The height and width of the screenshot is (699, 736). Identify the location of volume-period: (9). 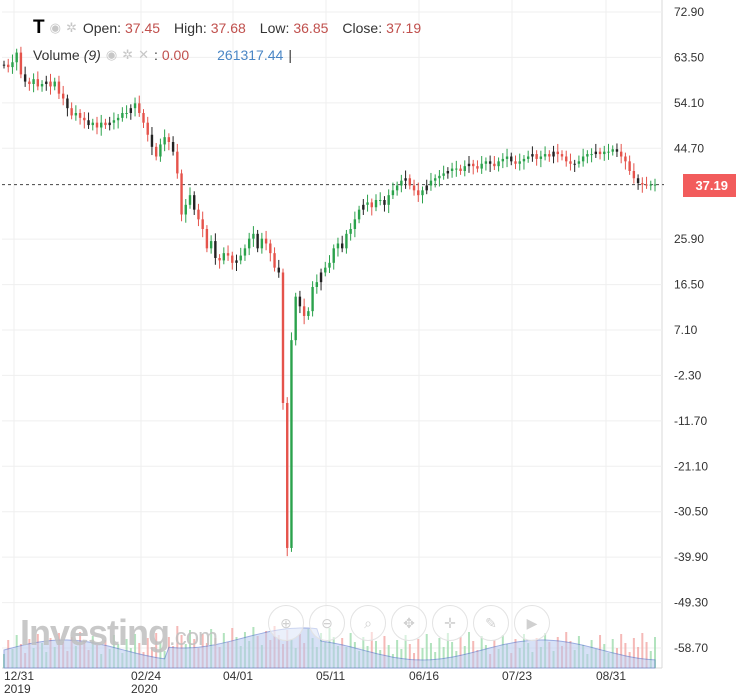
(92, 55).